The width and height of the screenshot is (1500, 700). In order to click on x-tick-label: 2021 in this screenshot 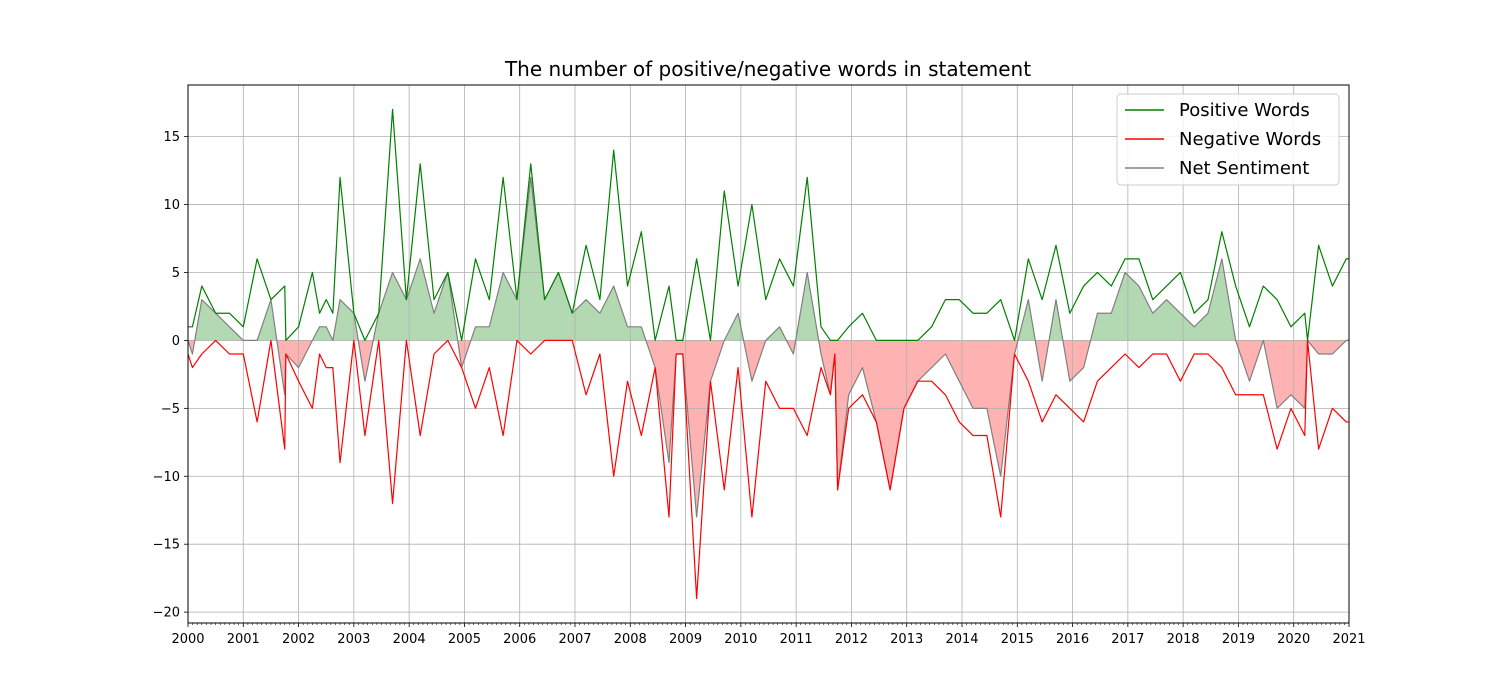, I will do `click(1348, 639)`.